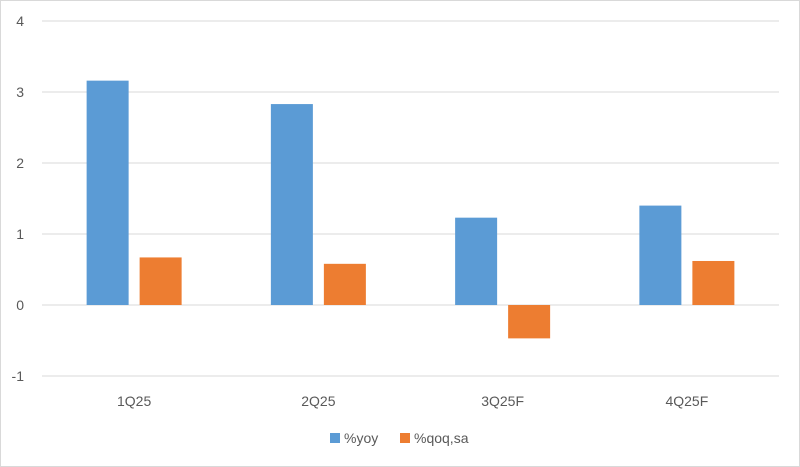 The height and width of the screenshot is (467, 800). I want to click on legend-label: %qoq,sa, so click(441, 438).